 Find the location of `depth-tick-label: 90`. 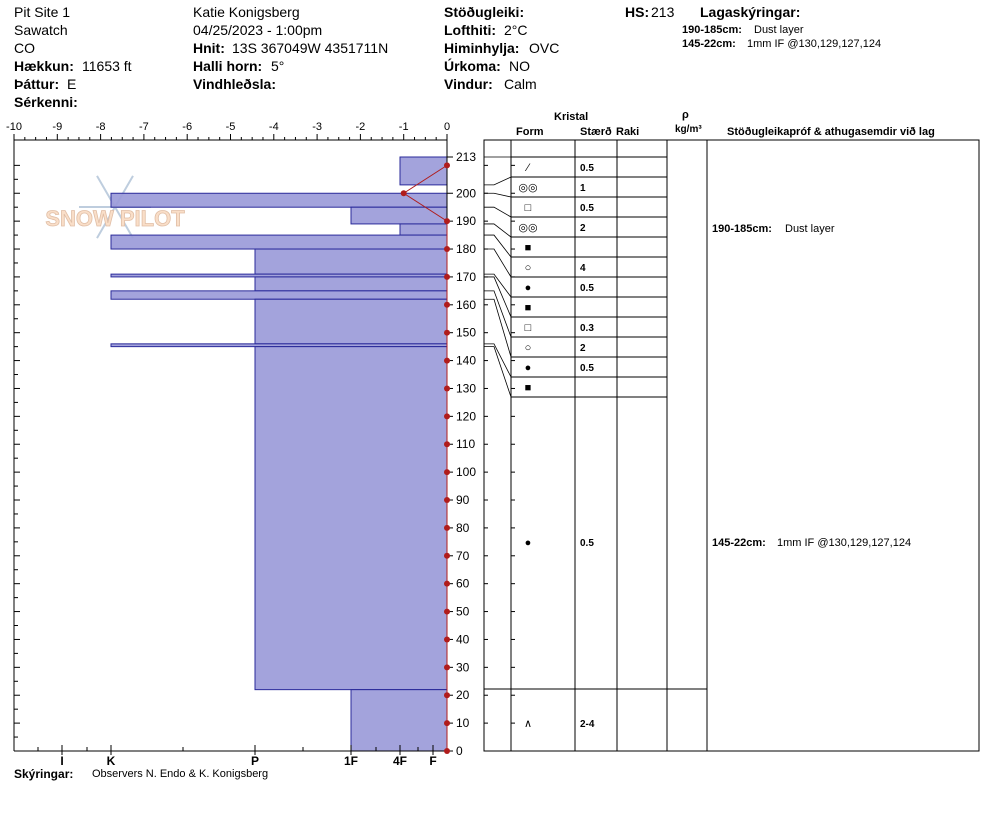

depth-tick-label: 90 is located at coordinates (463, 500).